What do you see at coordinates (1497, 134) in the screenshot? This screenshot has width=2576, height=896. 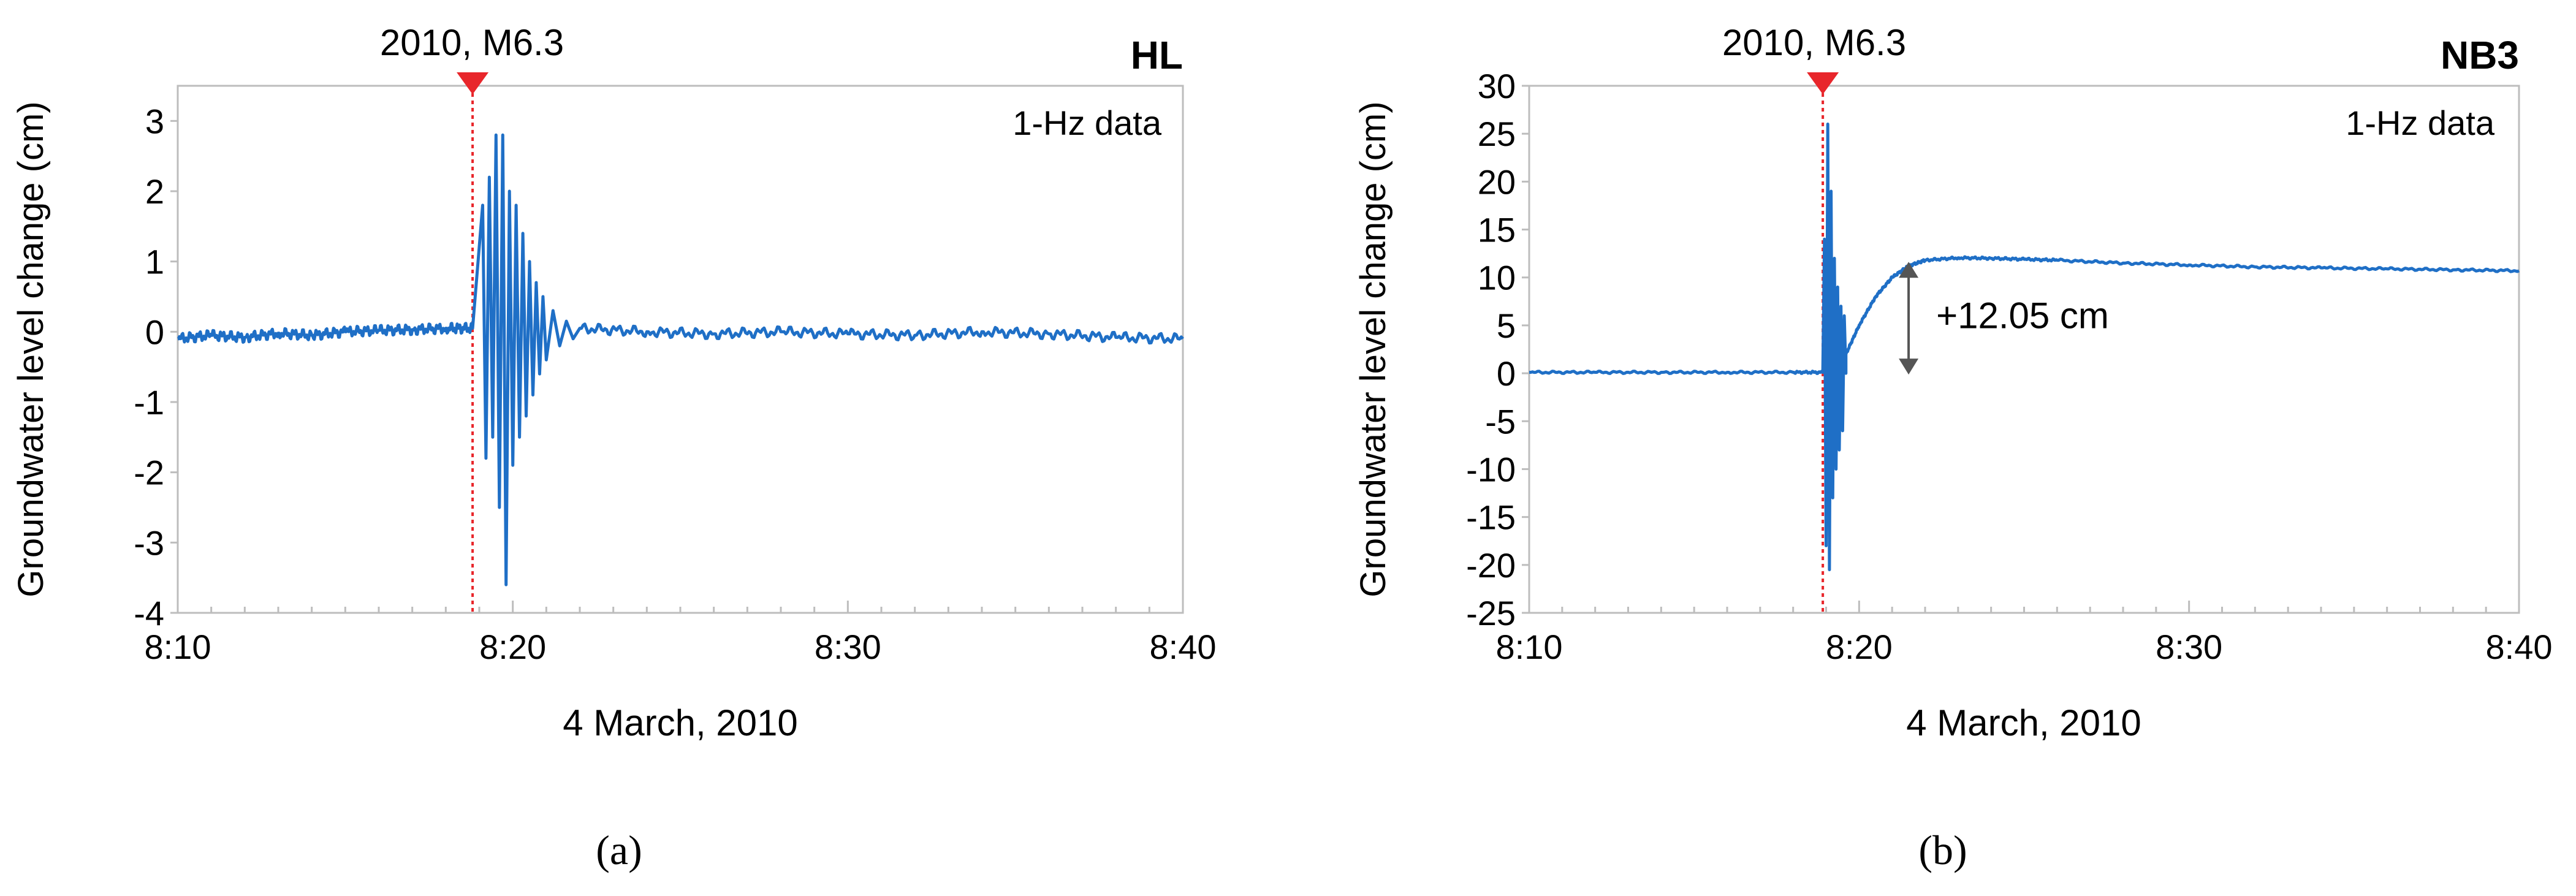 I see `y-tick-label: 25` at bounding box center [1497, 134].